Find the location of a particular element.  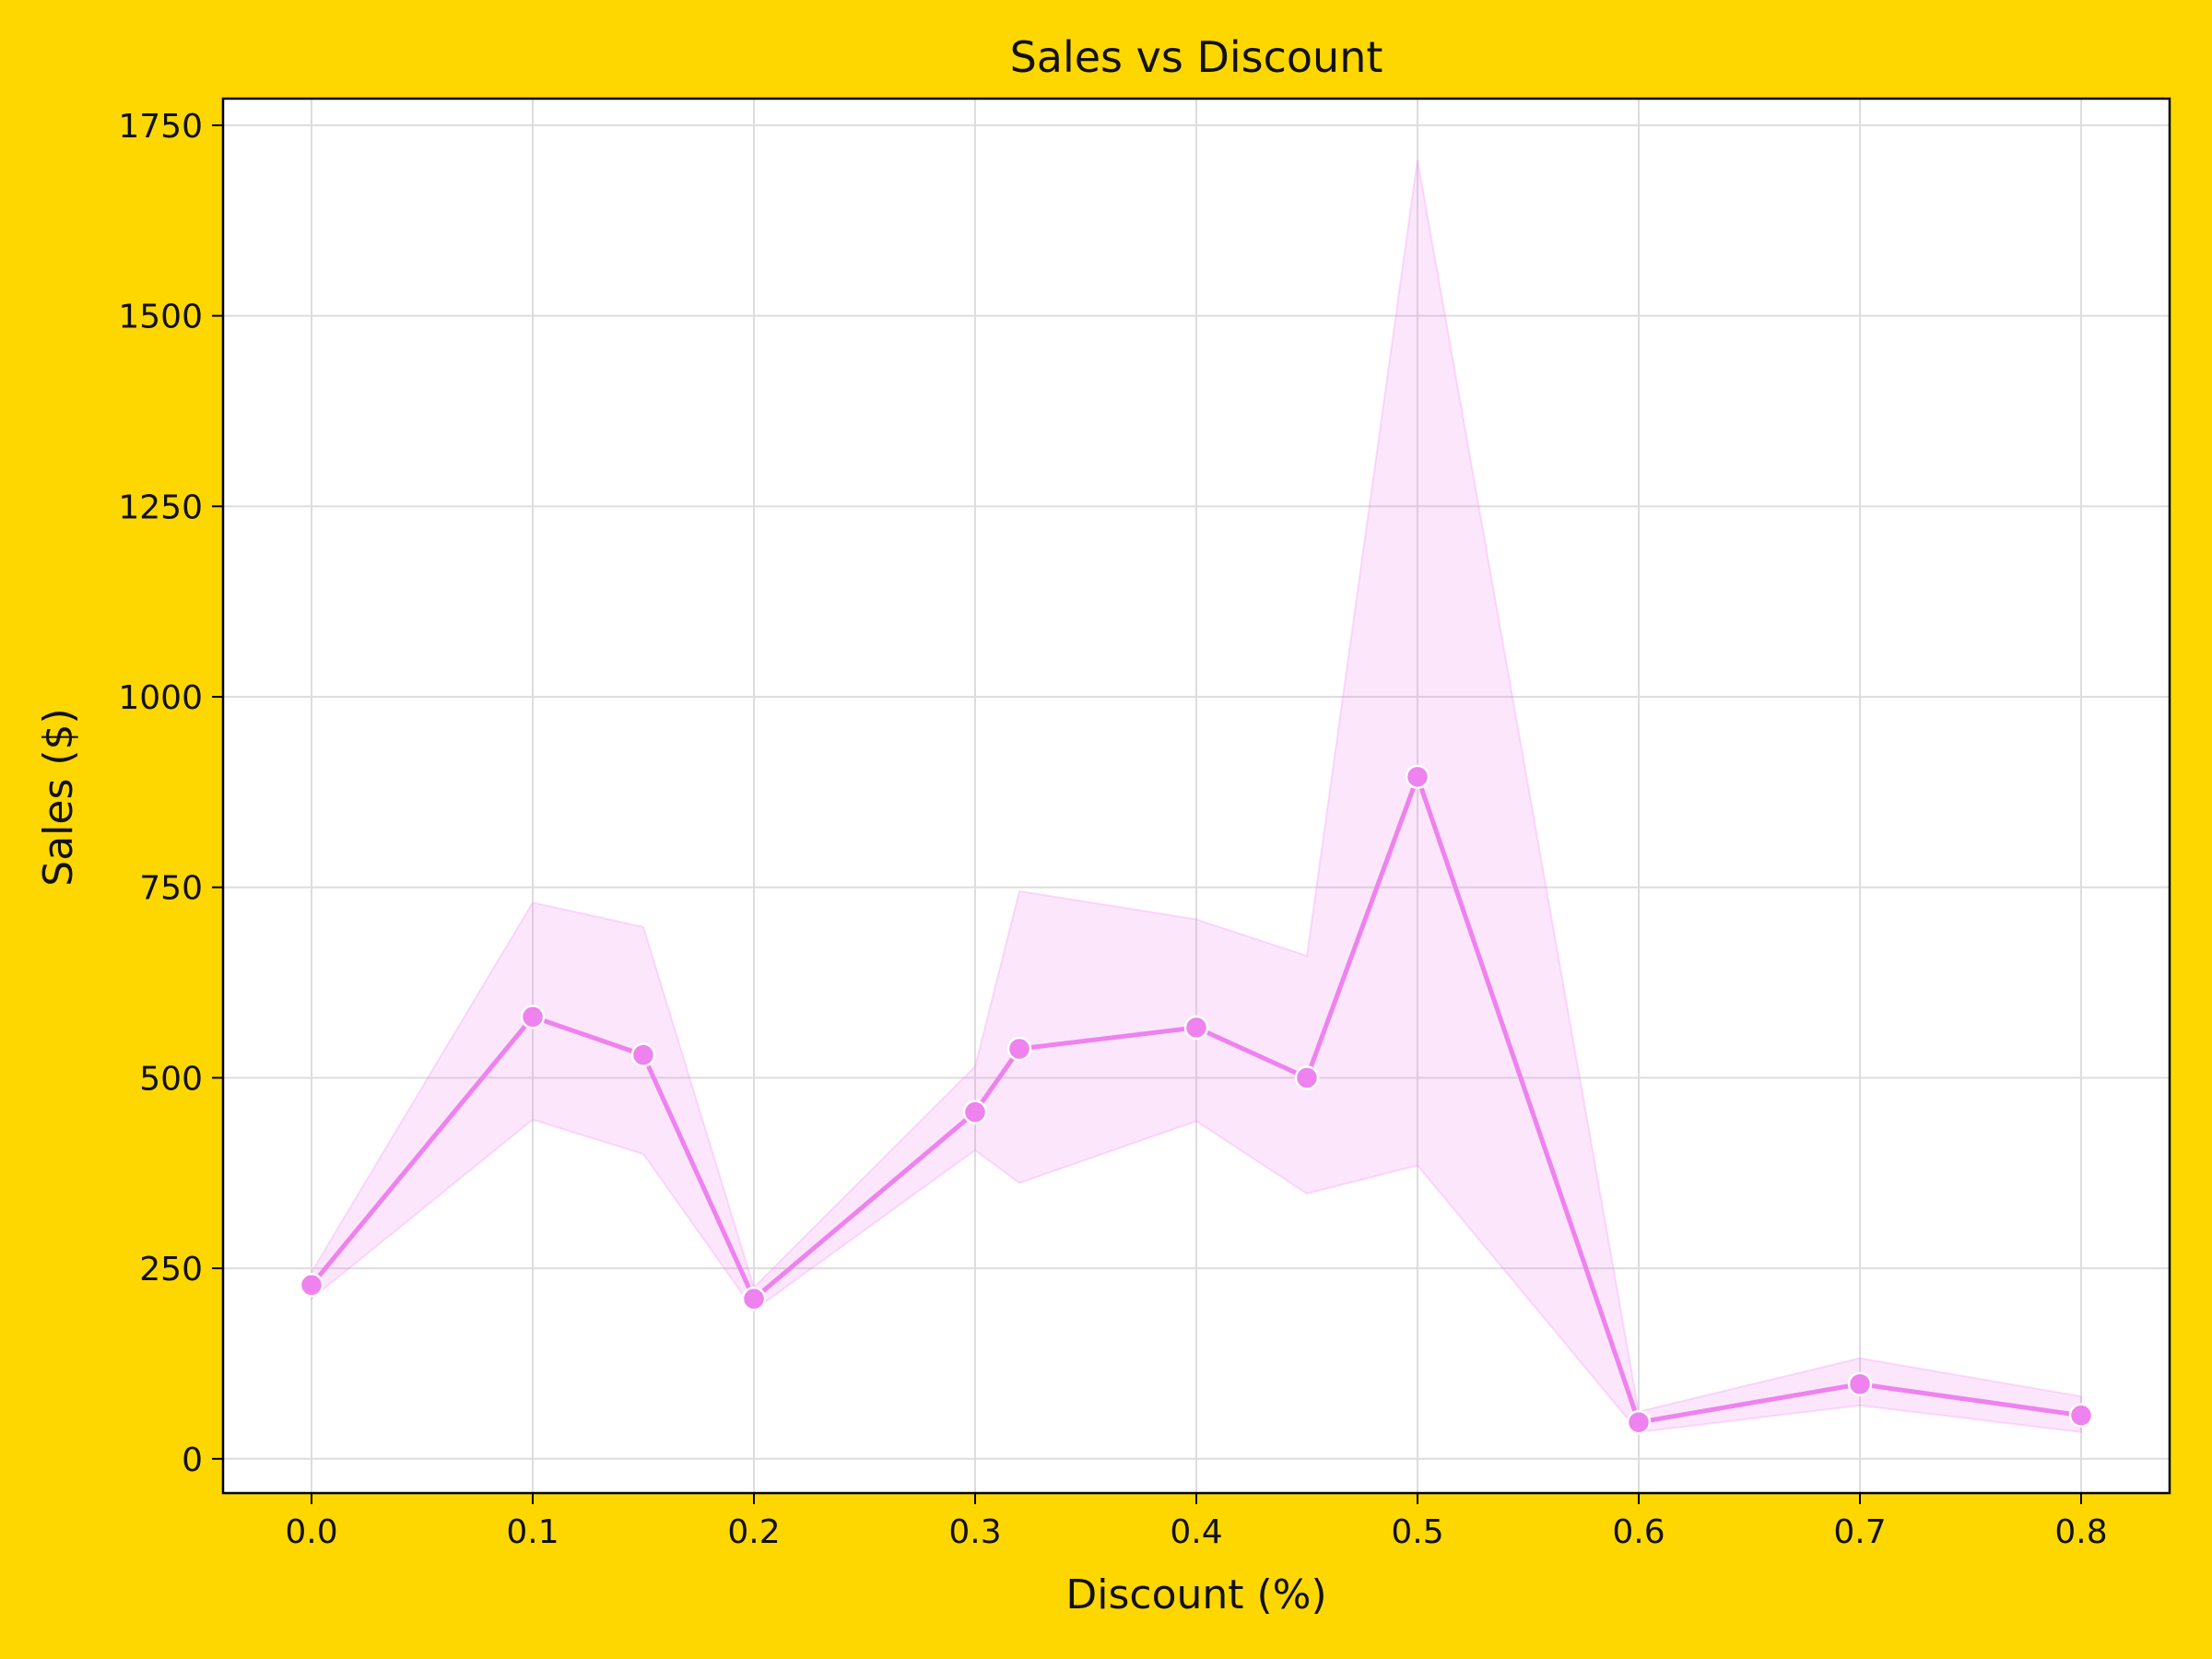

x-tick-label: 0.2 is located at coordinates (753, 1532).